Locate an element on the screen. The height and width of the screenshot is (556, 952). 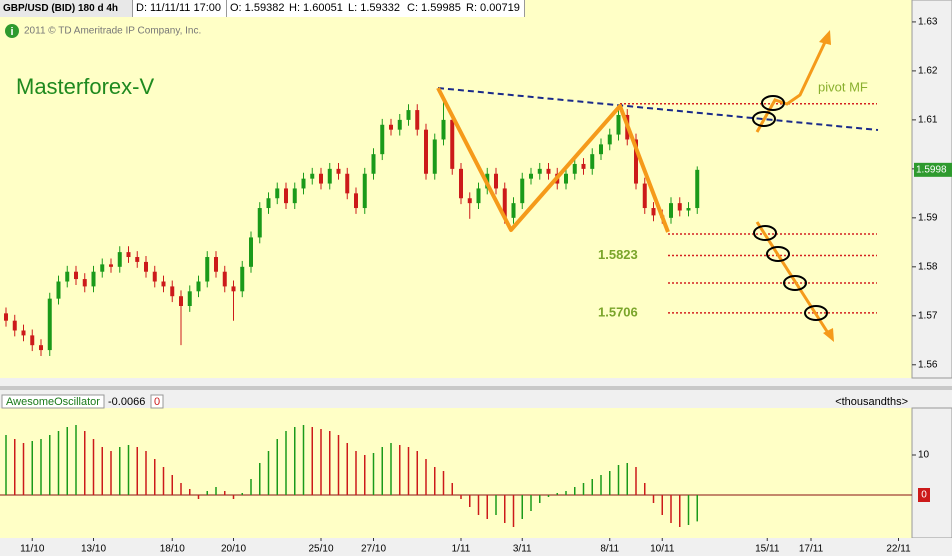
zero-label-box is located at coordinates (924, 495).